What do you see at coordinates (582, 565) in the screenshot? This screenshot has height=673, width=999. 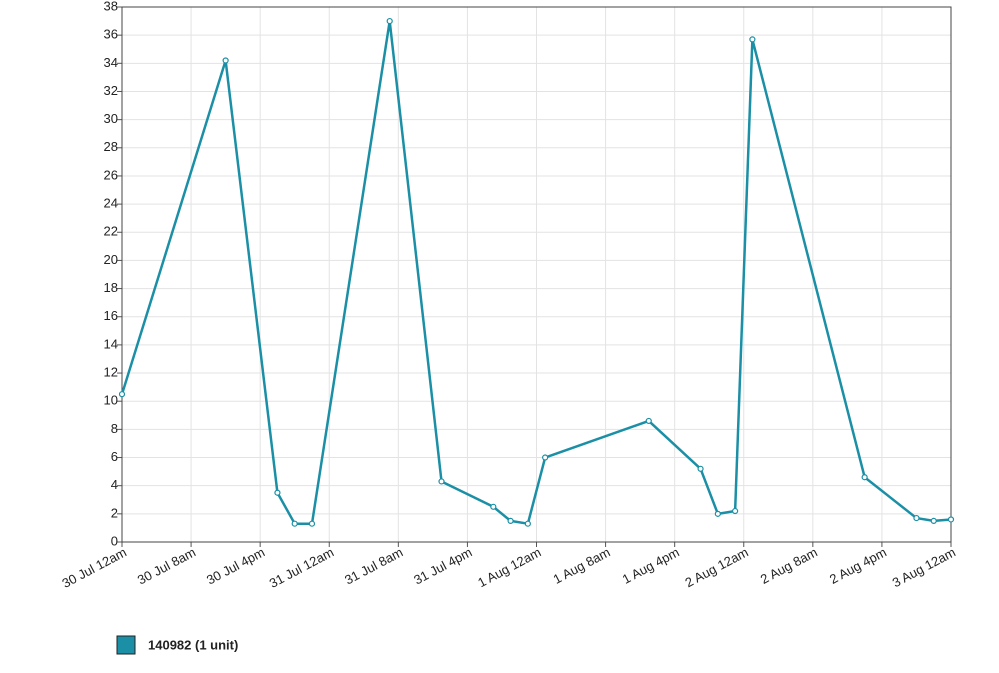 I see `x-tick-label: 1 Aug 8am` at bounding box center [582, 565].